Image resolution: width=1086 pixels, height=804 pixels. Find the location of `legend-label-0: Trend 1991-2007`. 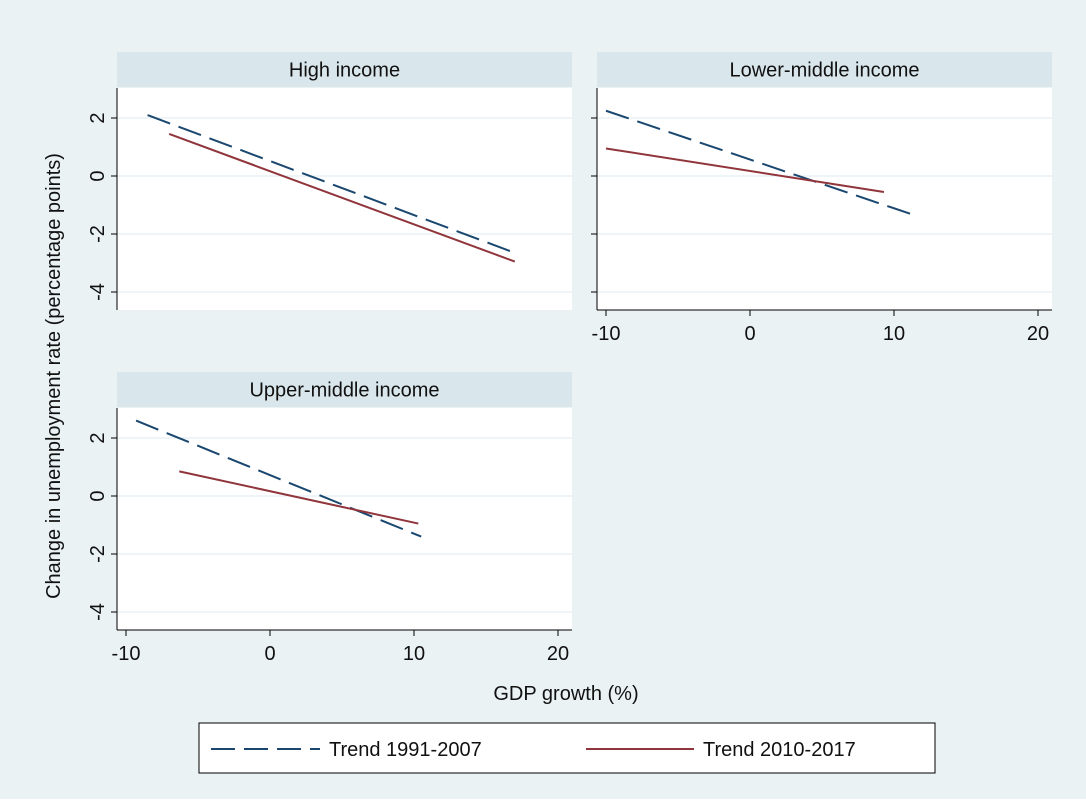

legend-label-0: Trend 1991-2007 is located at coordinates (405, 750).